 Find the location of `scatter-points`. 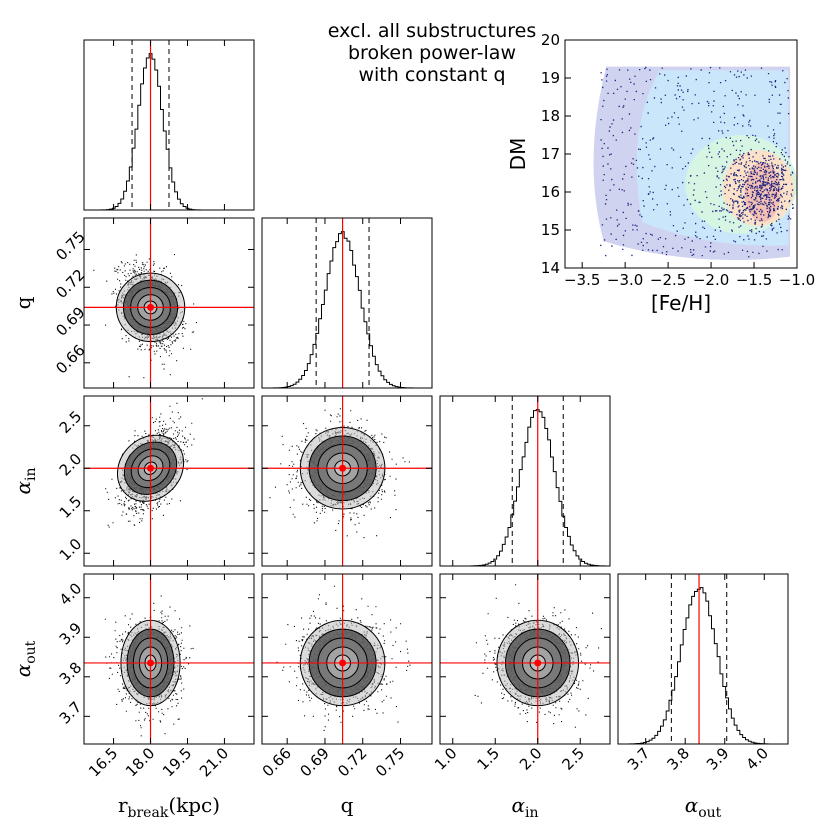

scatter-points is located at coordinates (149, 666).